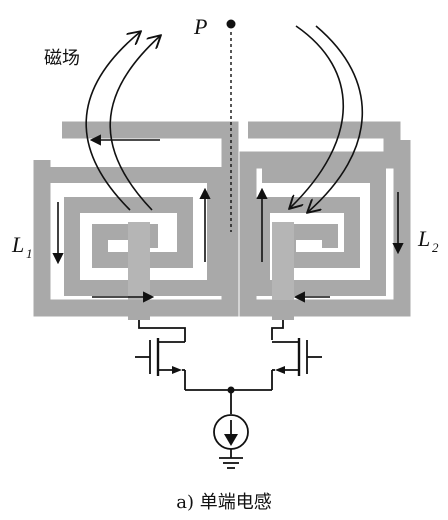 The height and width of the screenshot is (520, 448). I want to click on left-mosfet-icon, so click(160, 357).